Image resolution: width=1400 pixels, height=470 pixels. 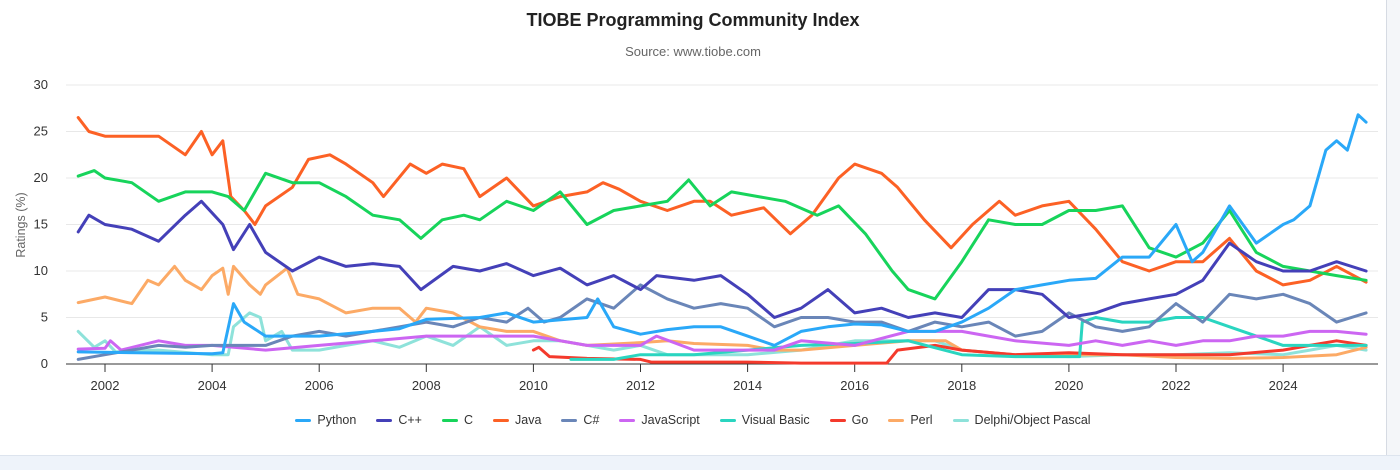 I want to click on y-axis-label: Ratings (%), so click(x=21, y=224).